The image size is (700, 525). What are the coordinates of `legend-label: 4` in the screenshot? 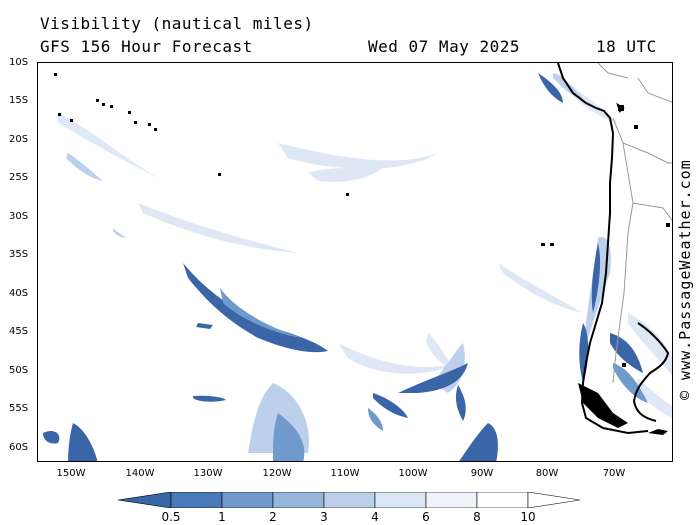 It's located at (375, 517).